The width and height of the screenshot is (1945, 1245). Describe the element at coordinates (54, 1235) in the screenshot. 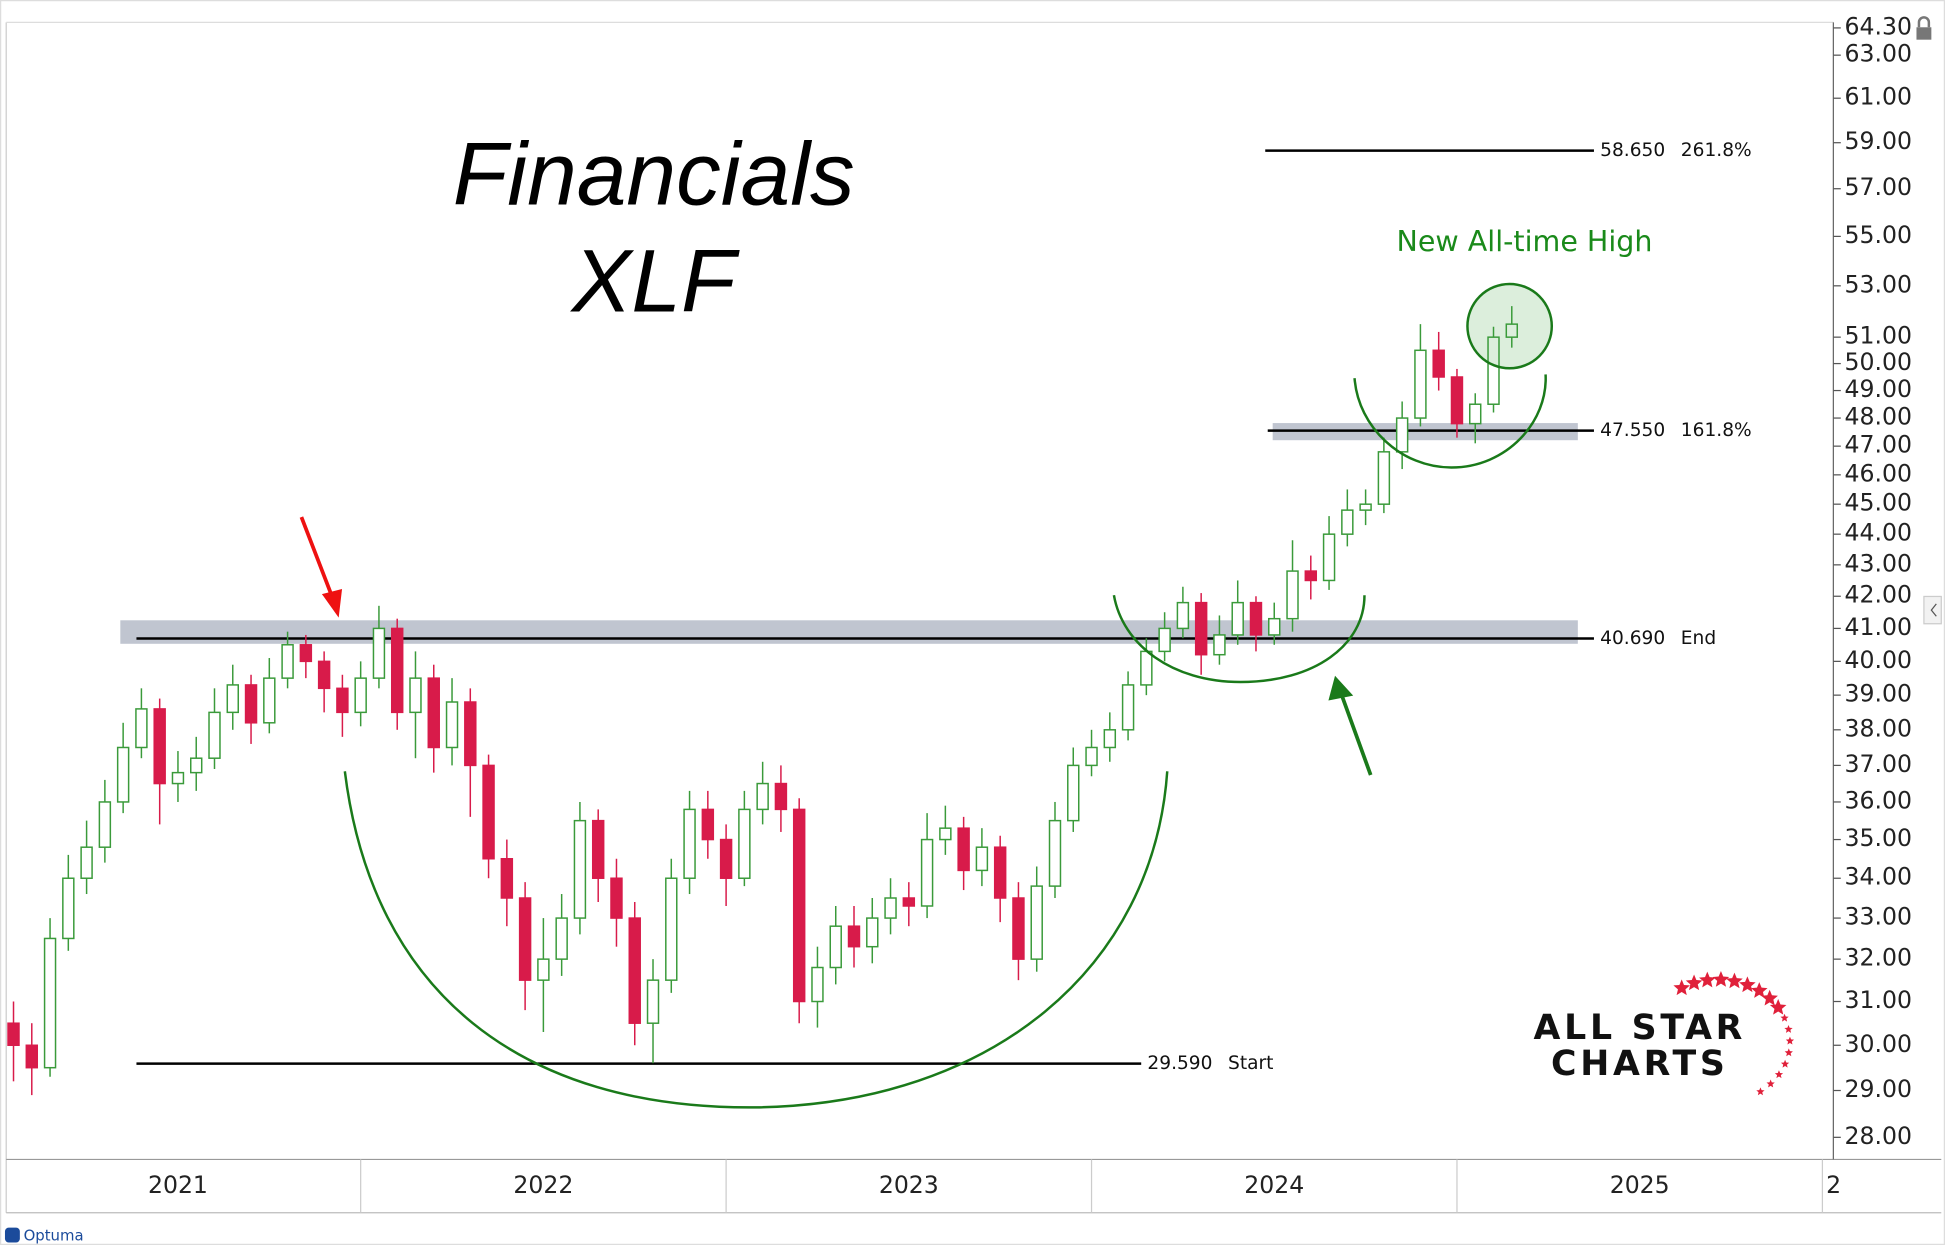

I see `footer: Optuma` at that location.